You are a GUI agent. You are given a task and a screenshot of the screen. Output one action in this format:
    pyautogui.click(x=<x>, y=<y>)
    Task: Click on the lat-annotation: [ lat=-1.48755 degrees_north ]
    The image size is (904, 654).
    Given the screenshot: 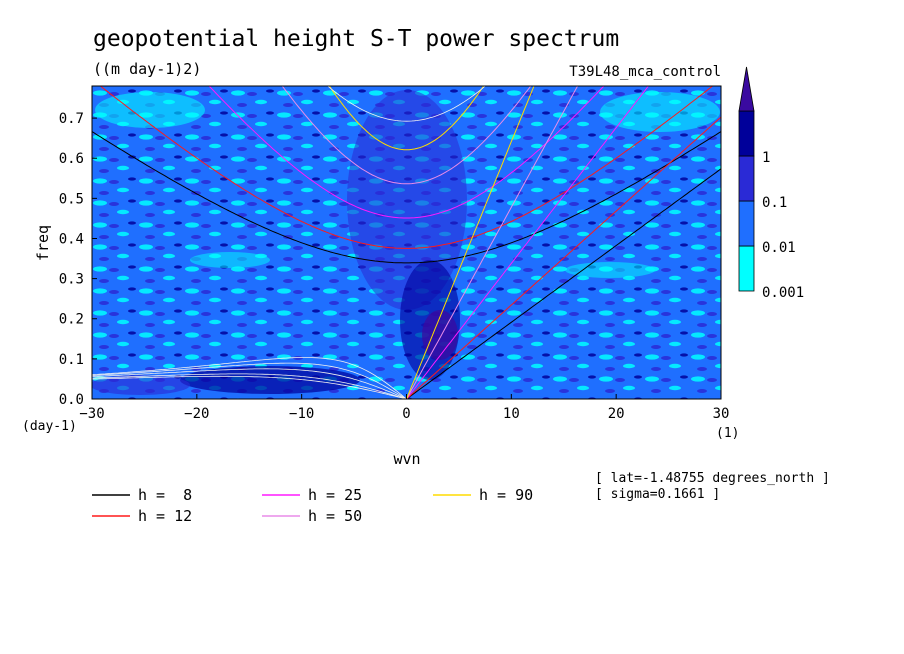 What is the action you would take?
    pyautogui.click(x=712, y=478)
    